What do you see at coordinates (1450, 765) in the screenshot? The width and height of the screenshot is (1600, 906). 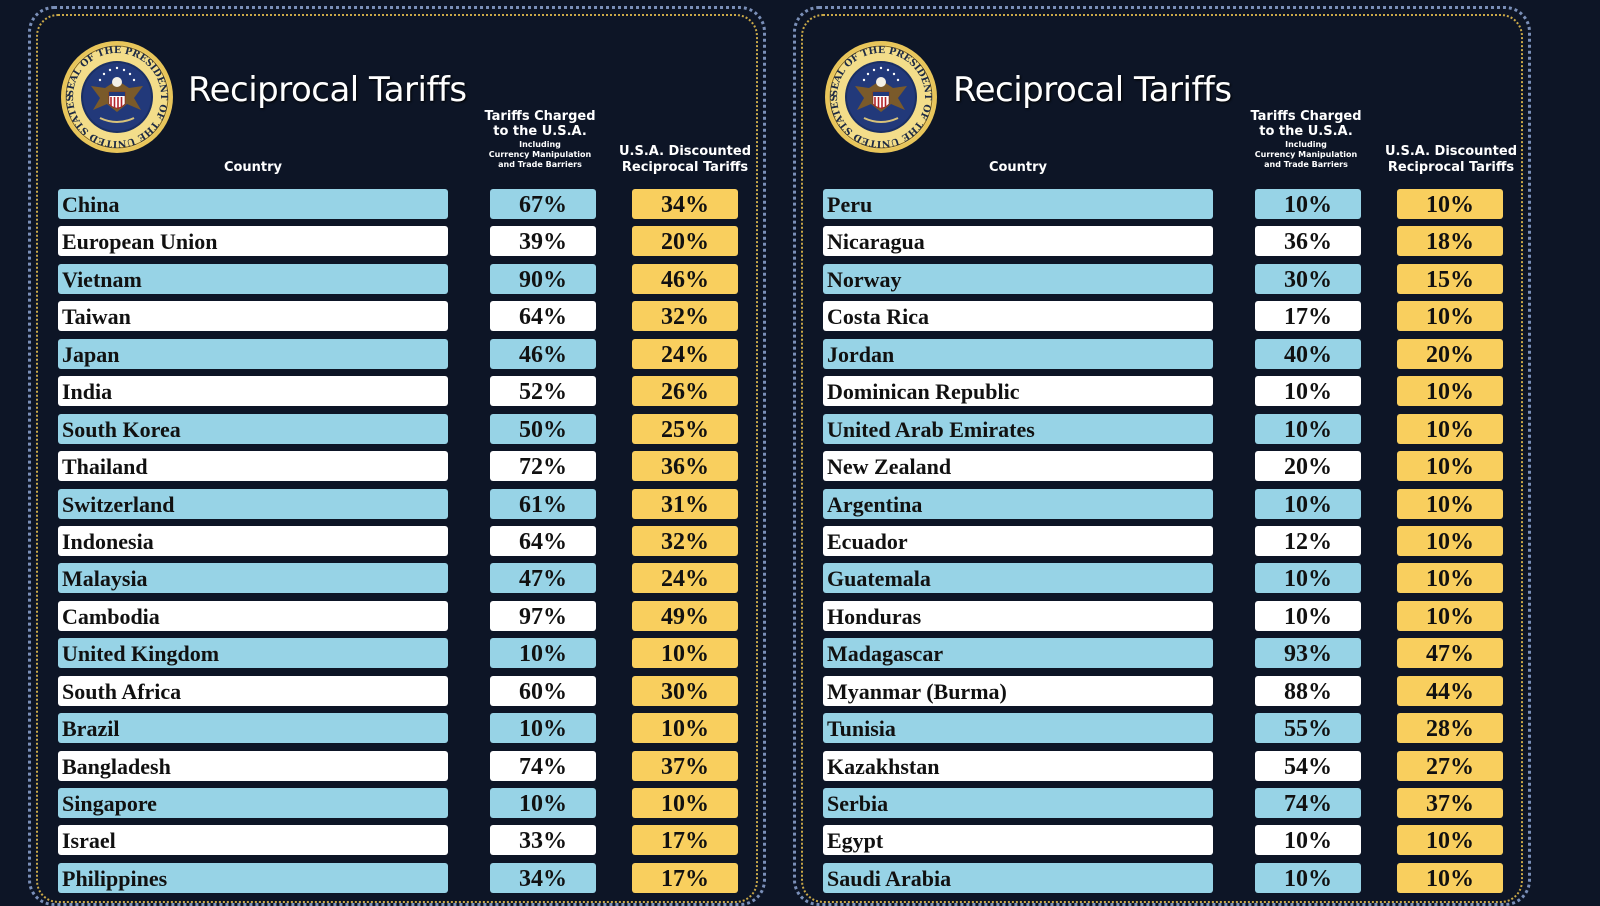 I see `discounted-tariff-cell: 27%` at bounding box center [1450, 765].